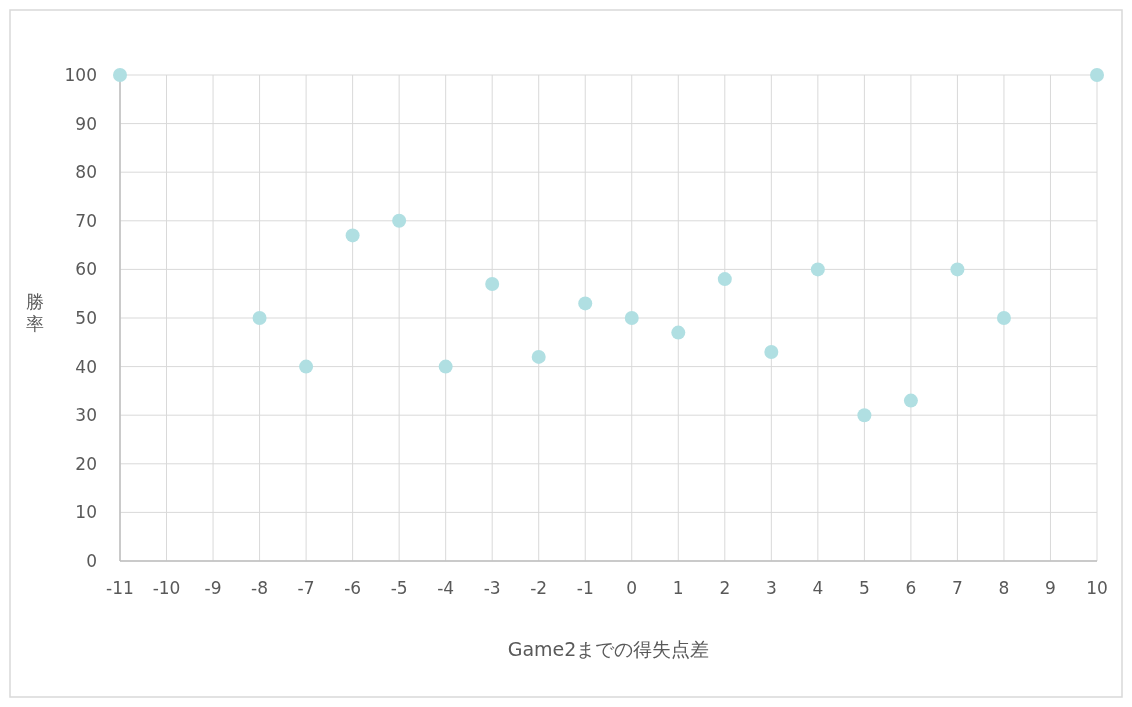  Describe the element at coordinates (86, 366) in the screenshot. I see `y-tick-label: 40` at that location.